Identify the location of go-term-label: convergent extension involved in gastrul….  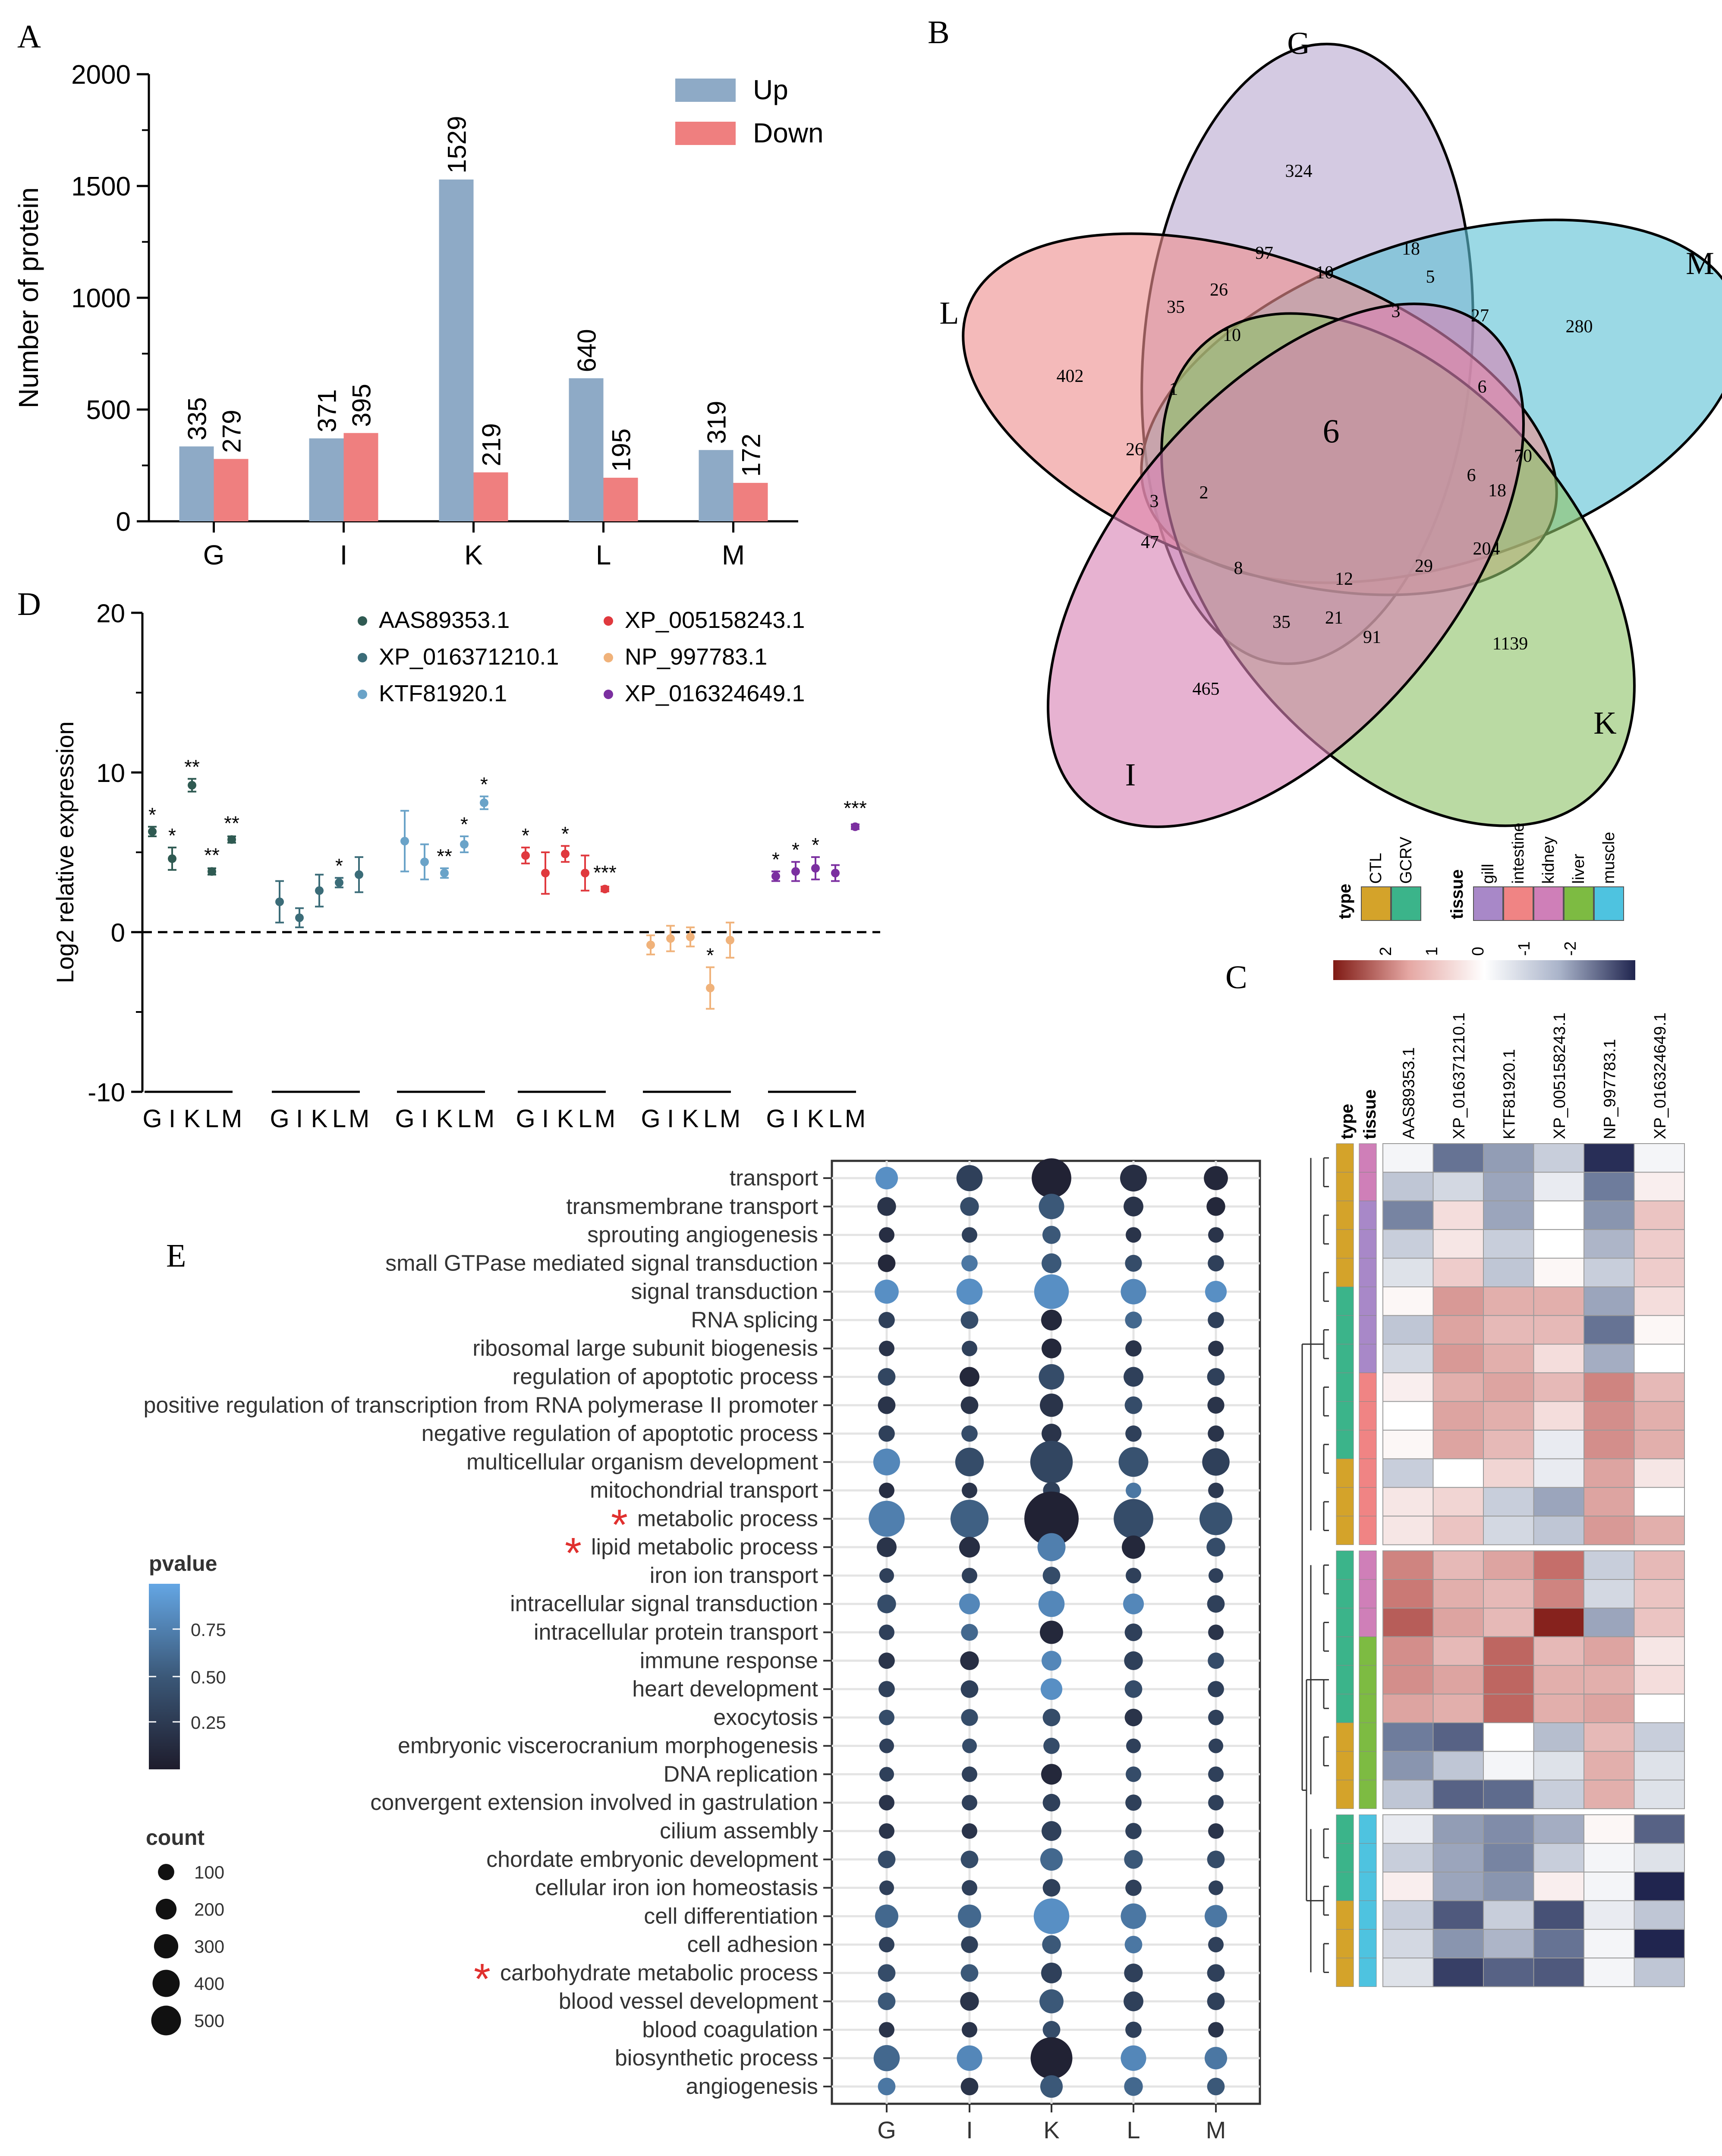
(594, 1802).